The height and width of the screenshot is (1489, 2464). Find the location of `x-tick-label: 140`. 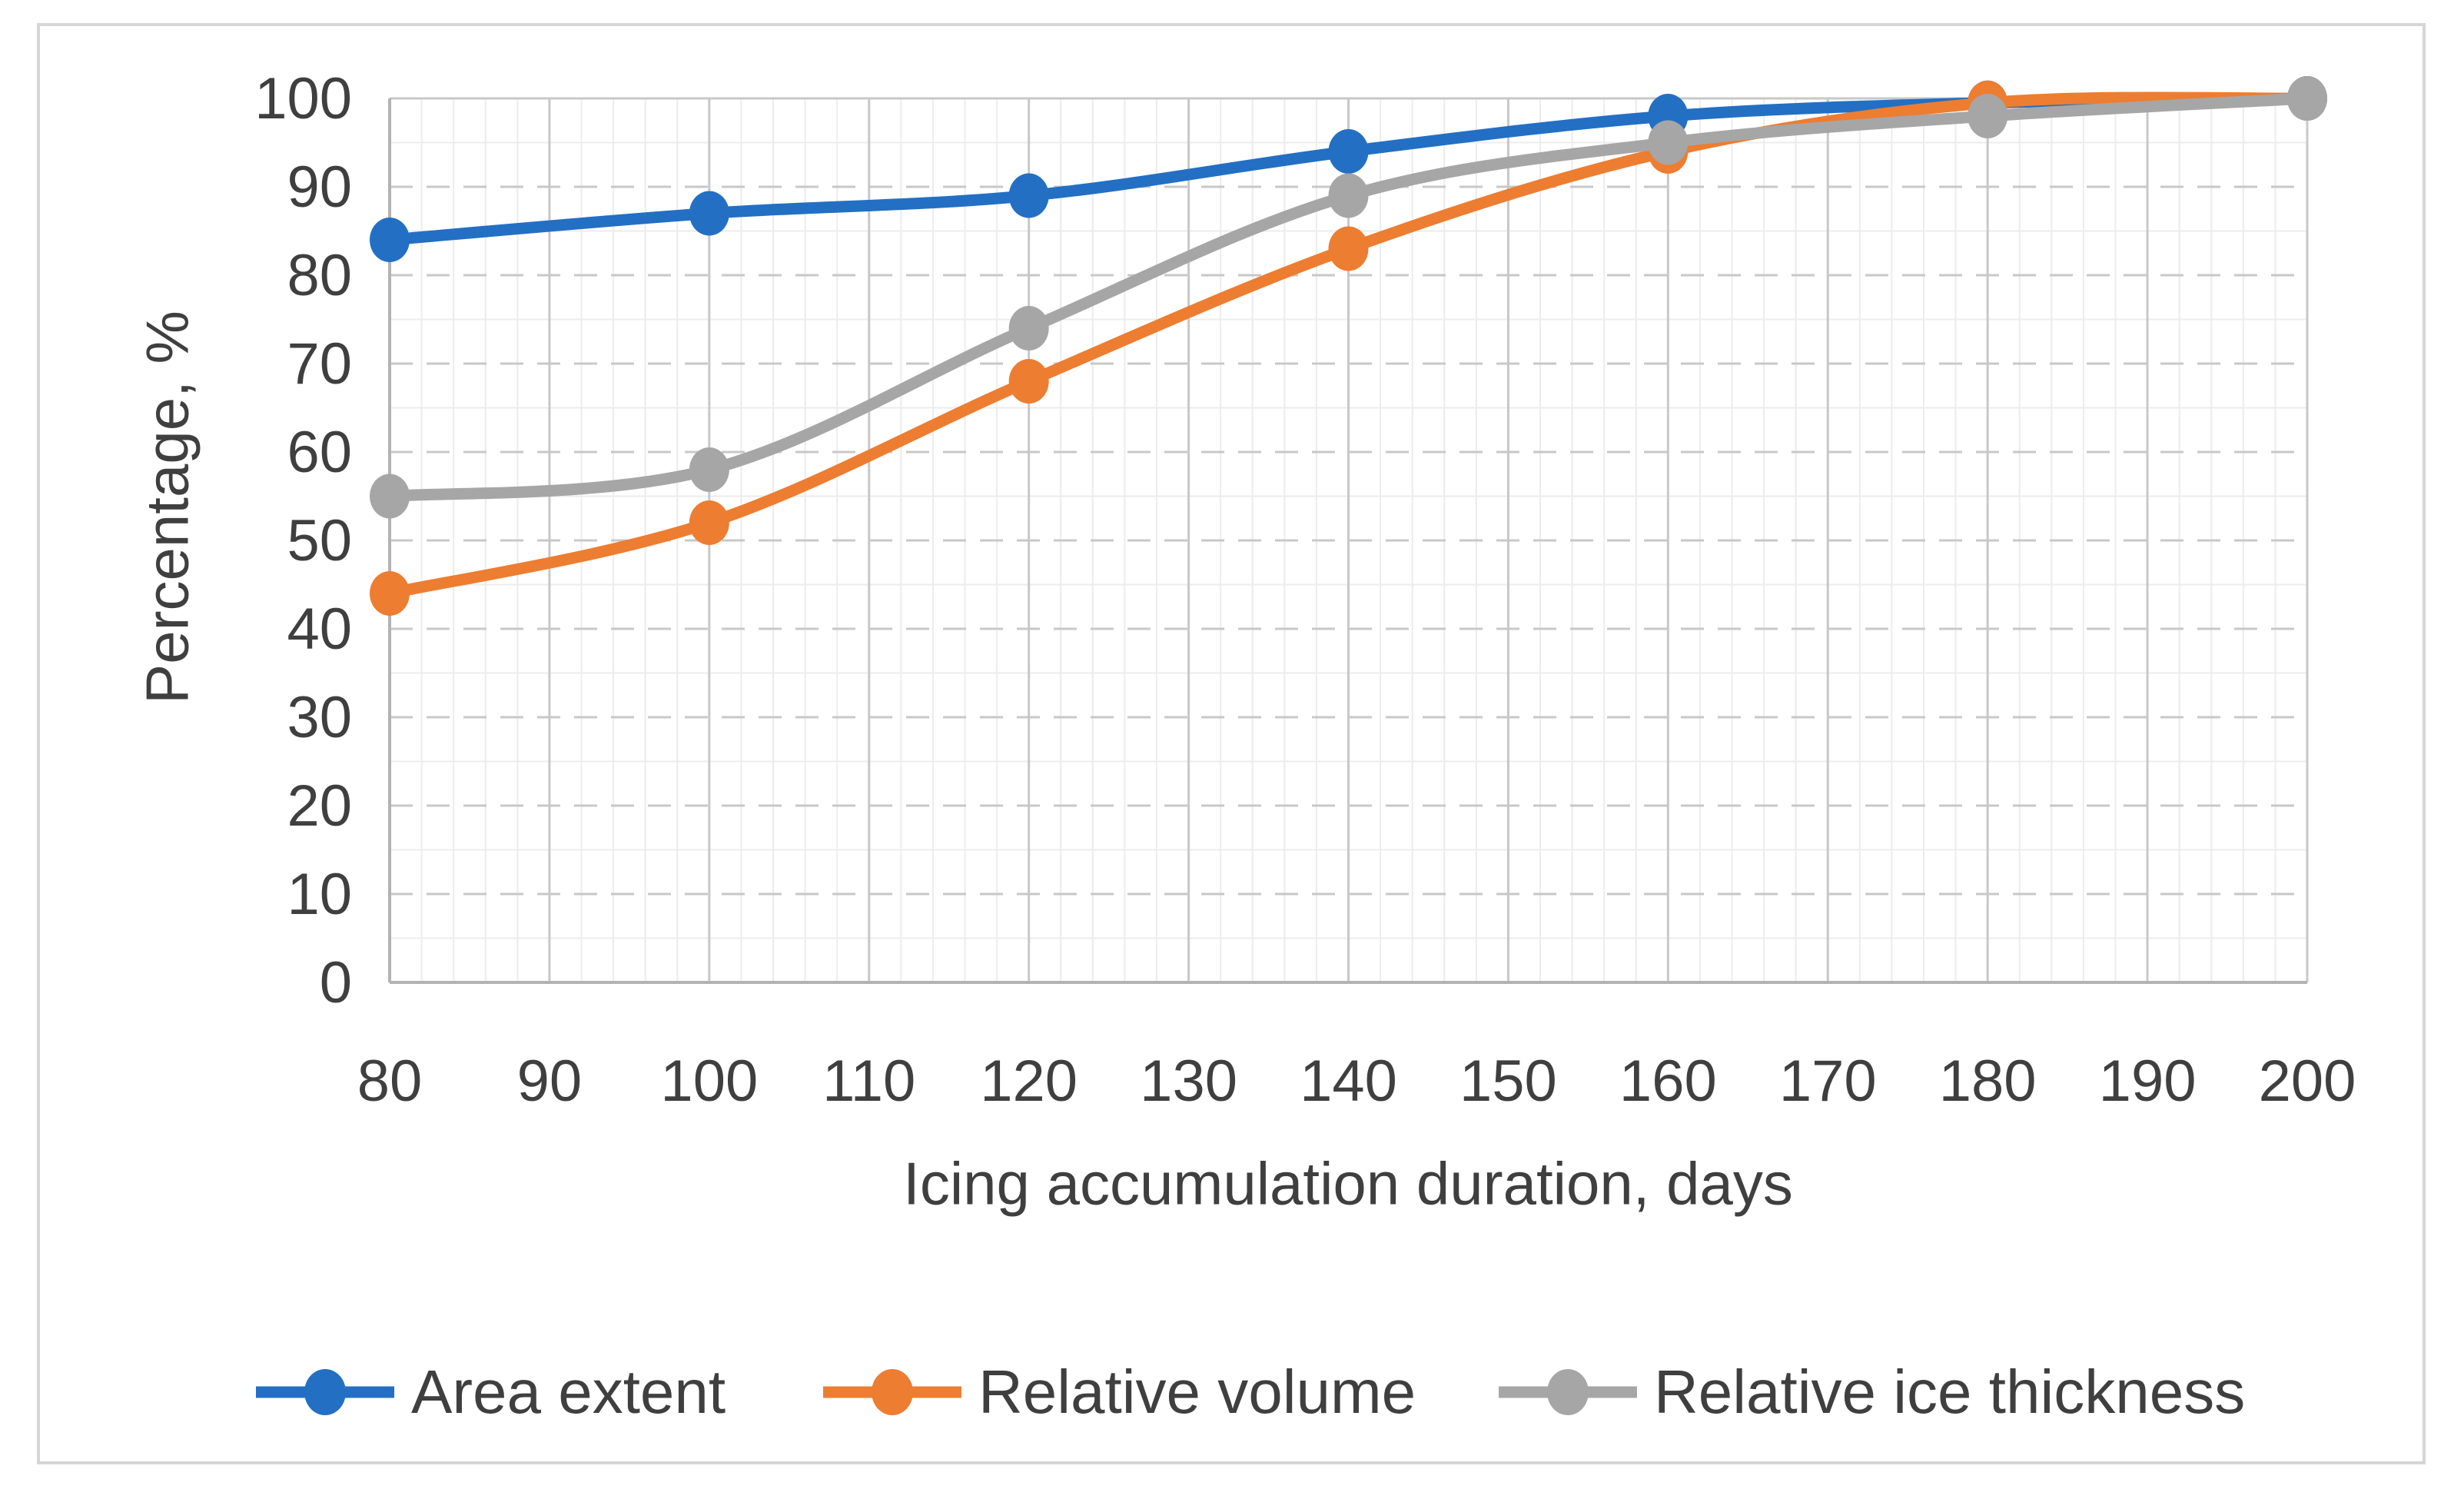

x-tick-label: 140 is located at coordinates (1348, 1082).